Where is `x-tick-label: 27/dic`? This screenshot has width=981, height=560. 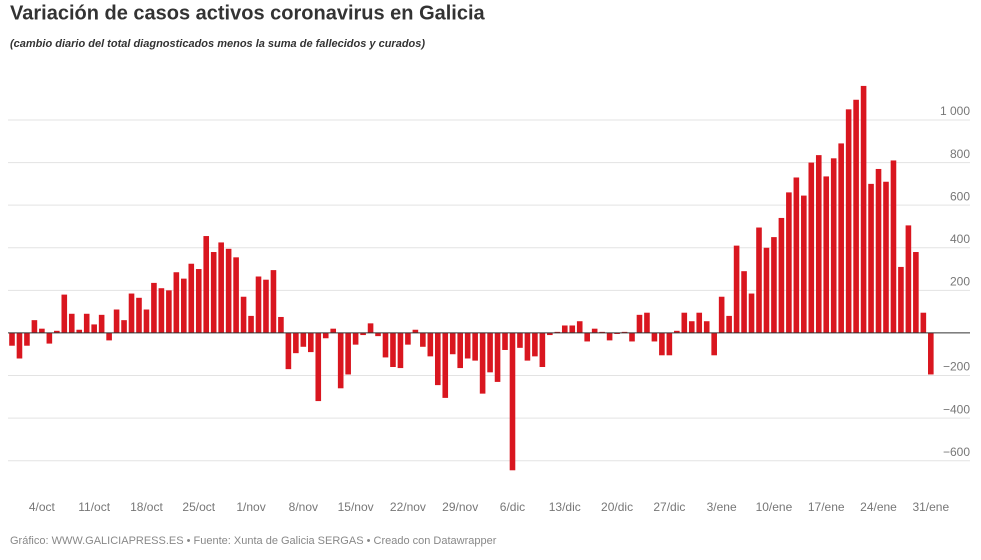
x-tick-label: 27/dic is located at coordinates (669, 507).